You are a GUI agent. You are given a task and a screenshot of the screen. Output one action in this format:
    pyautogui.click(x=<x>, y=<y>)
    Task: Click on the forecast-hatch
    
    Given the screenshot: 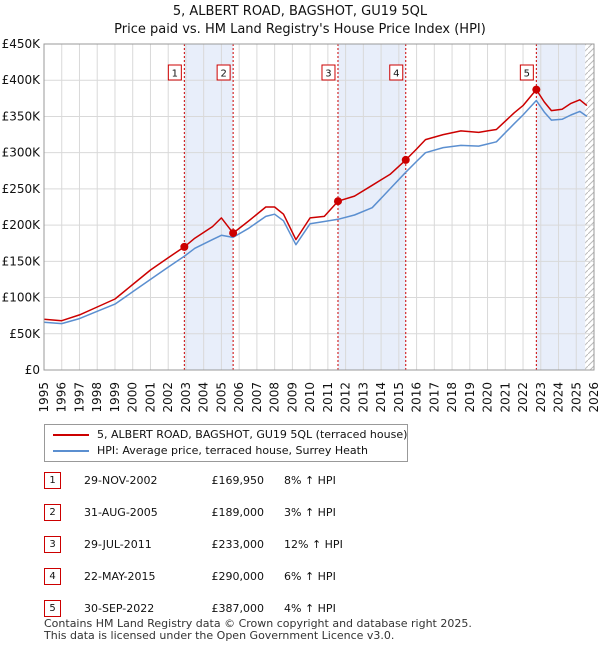 What is the action you would take?
    pyautogui.click(x=589, y=207)
    